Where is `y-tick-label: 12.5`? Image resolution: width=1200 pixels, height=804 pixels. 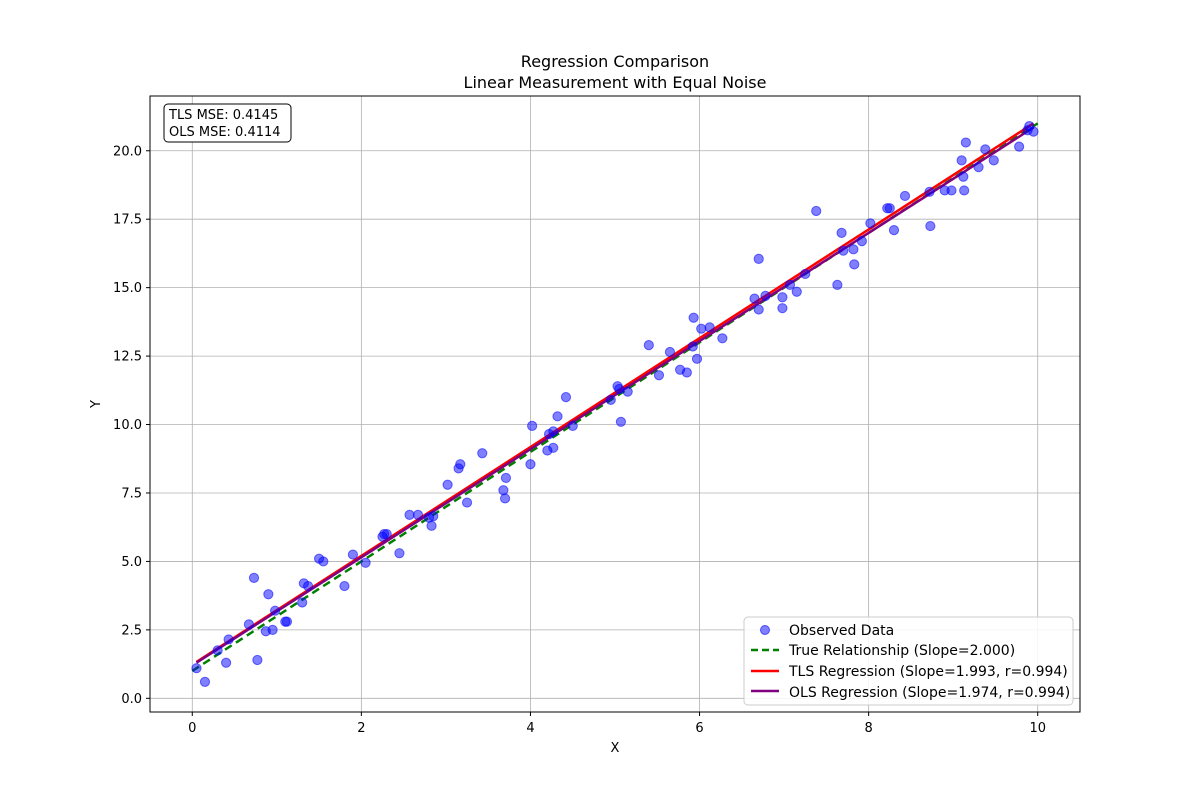
y-tick-label: 12.5 is located at coordinates (127, 357).